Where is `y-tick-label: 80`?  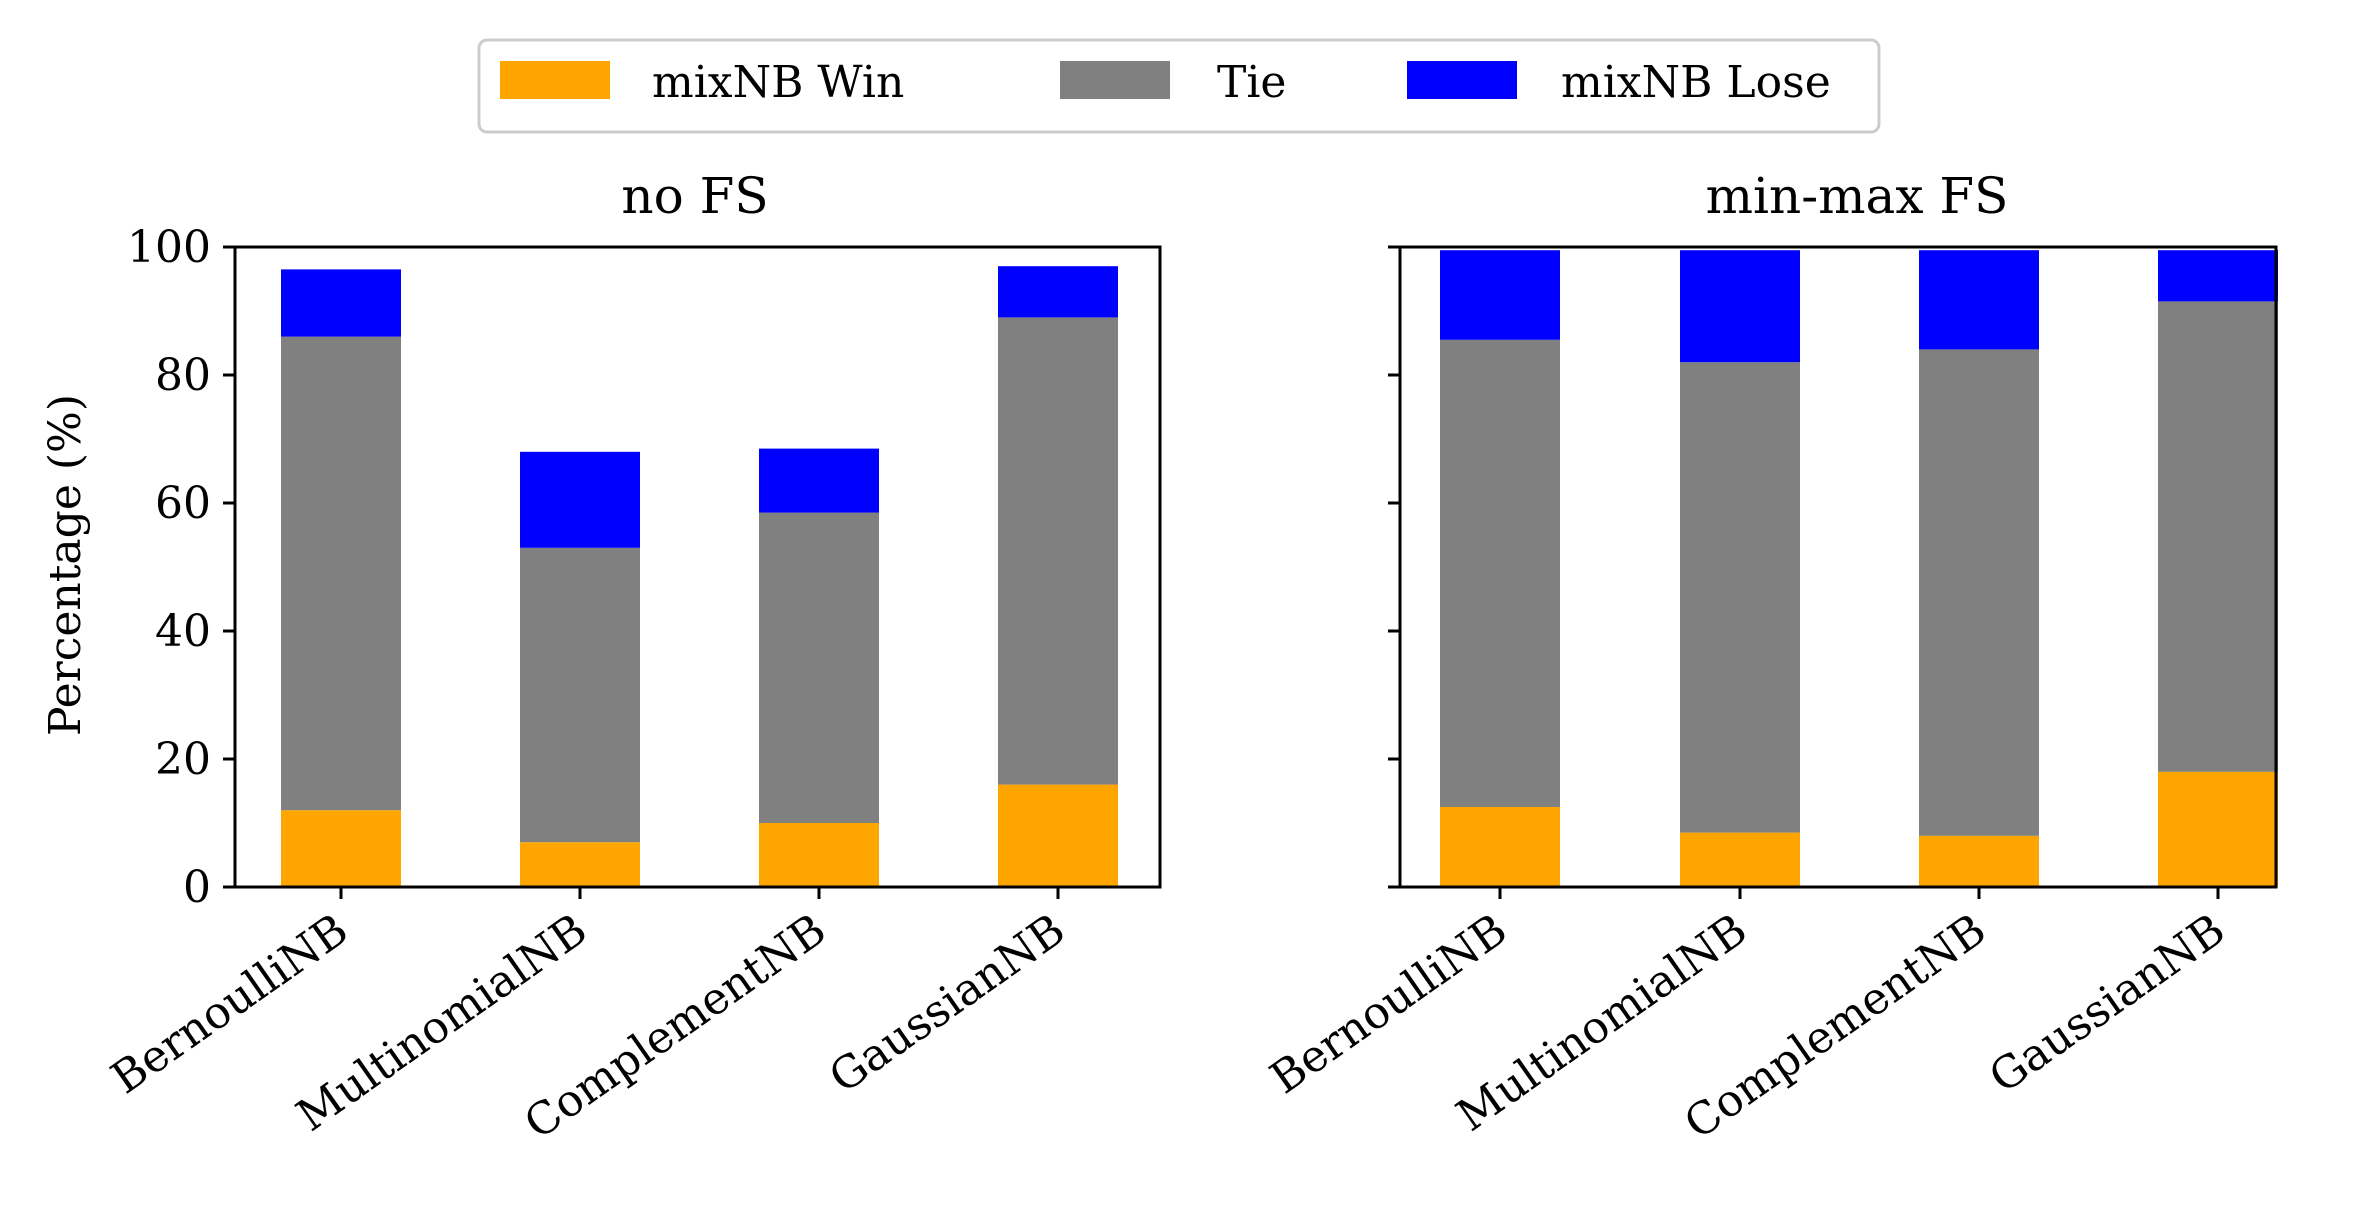
y-tick-label: 80 is located at coordinates (183, 375).